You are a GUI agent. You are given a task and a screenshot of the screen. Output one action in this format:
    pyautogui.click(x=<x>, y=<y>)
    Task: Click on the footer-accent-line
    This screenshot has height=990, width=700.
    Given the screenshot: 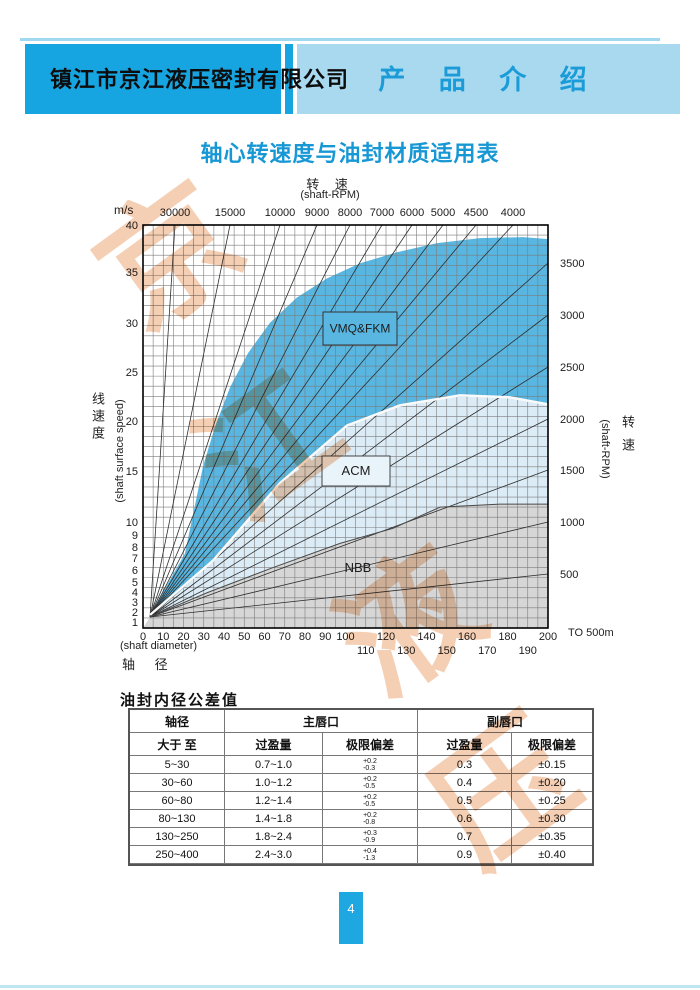 What is the action you would take?
    pyautogui.click(x=350, y=986)
    